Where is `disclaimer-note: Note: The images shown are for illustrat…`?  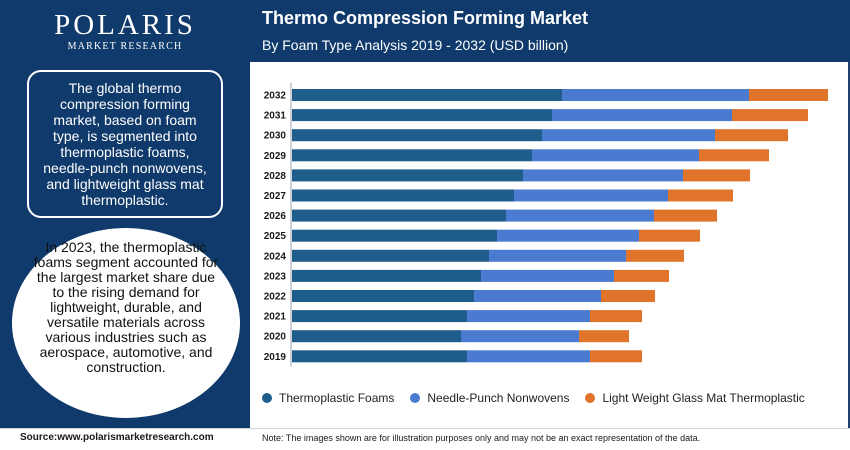
disclaimer-note: Note: The images shown are for illustrat… is located at coordinates (481, 438).